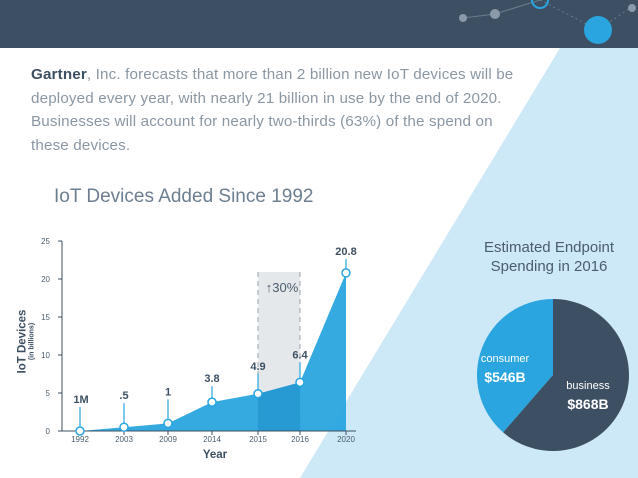 Image resolution: width=638 pixels, height=478 pixels. Describe the element at coordinates (587, 404) in the screenshot. I see `pie-value-business: $868B` at that location.